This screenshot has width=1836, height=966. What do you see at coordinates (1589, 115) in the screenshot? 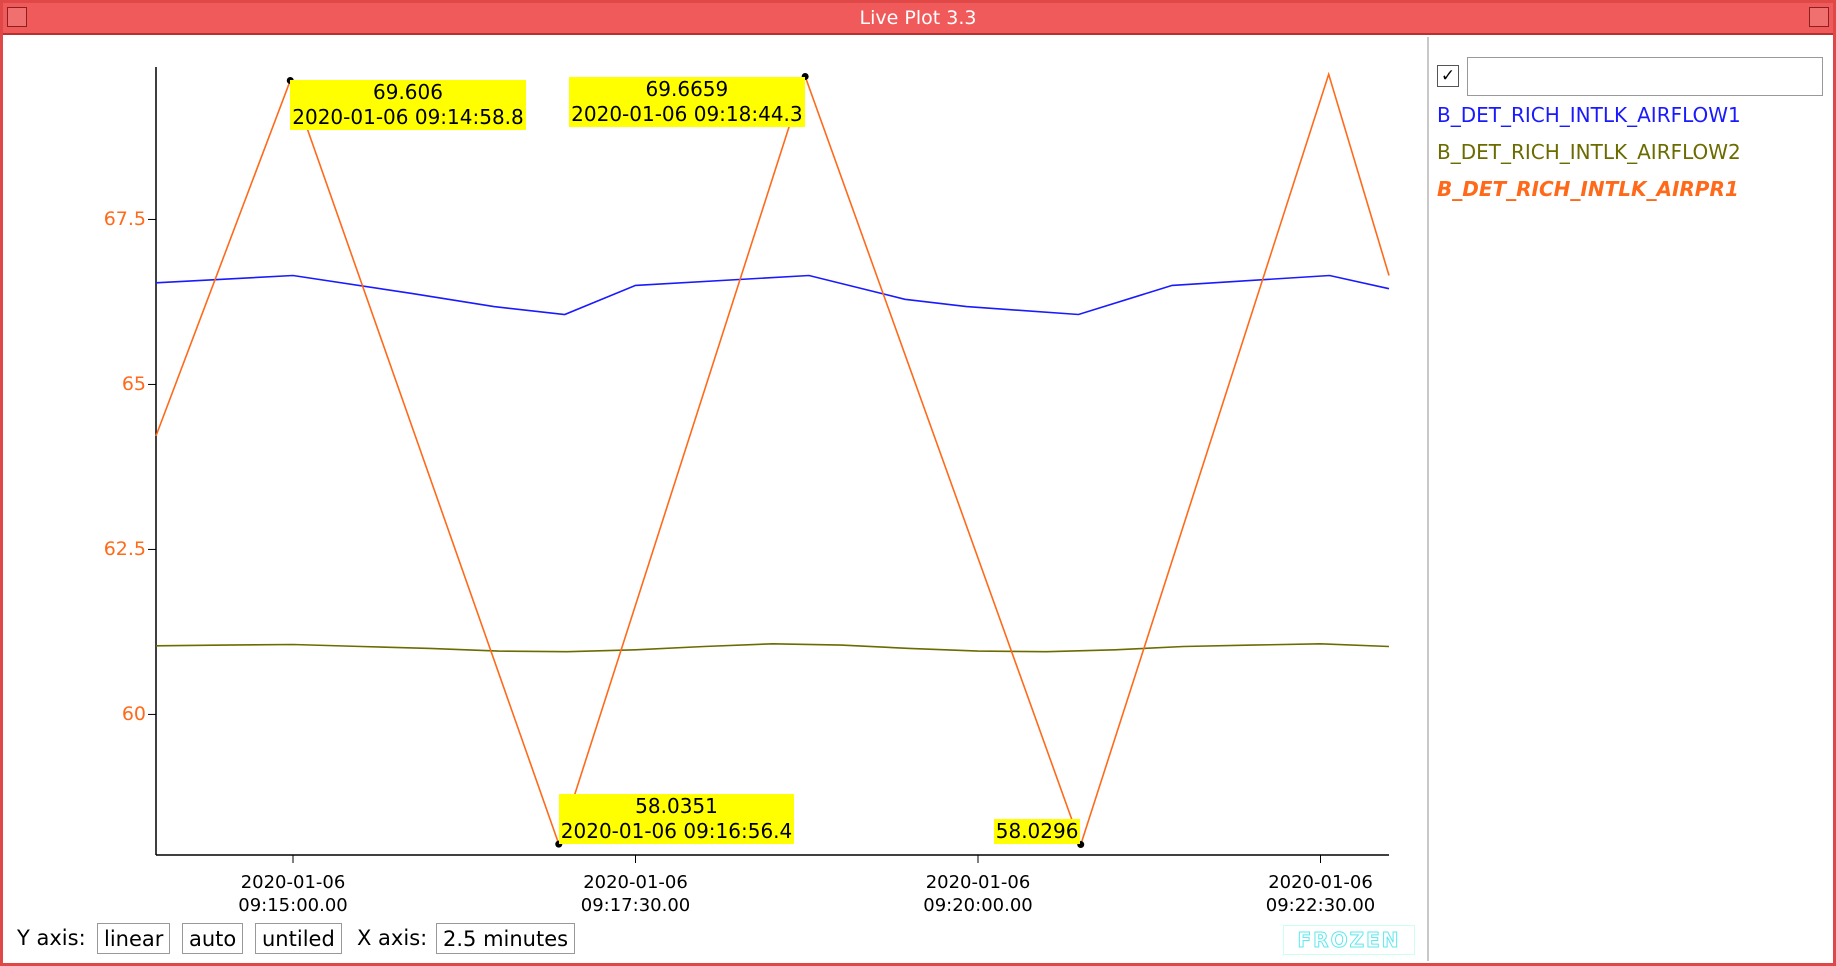
I see `legend-entry: B_DET_RICH_INTLK_AIRFLOW1` at bounding box center [1589, 115].